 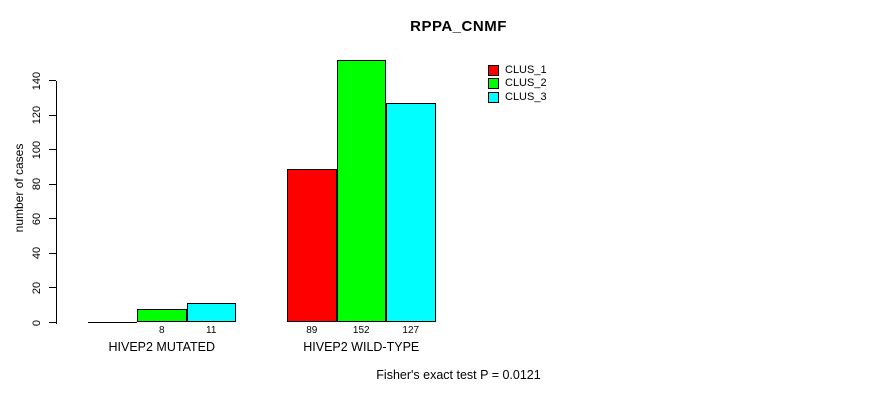 What do you see at coordinates (37, 149) in the screenshot?
I see `y-tick-label: 100` at bounding box center [37, 149].